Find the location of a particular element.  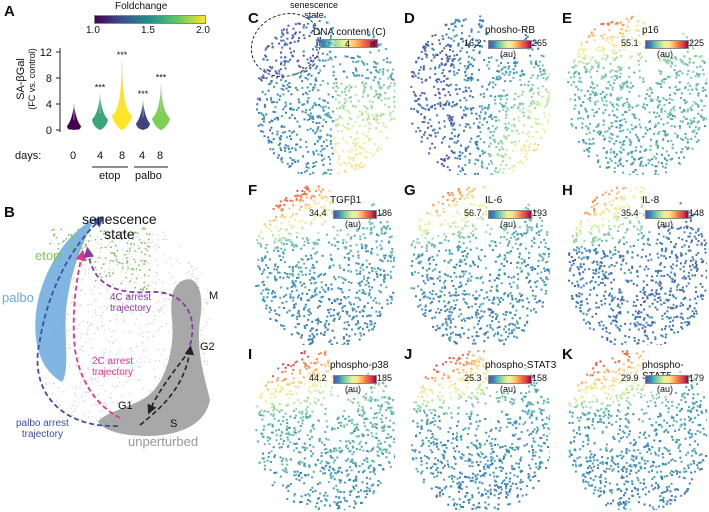

y-tick-label: 12 is located at coordinates (46, 53).